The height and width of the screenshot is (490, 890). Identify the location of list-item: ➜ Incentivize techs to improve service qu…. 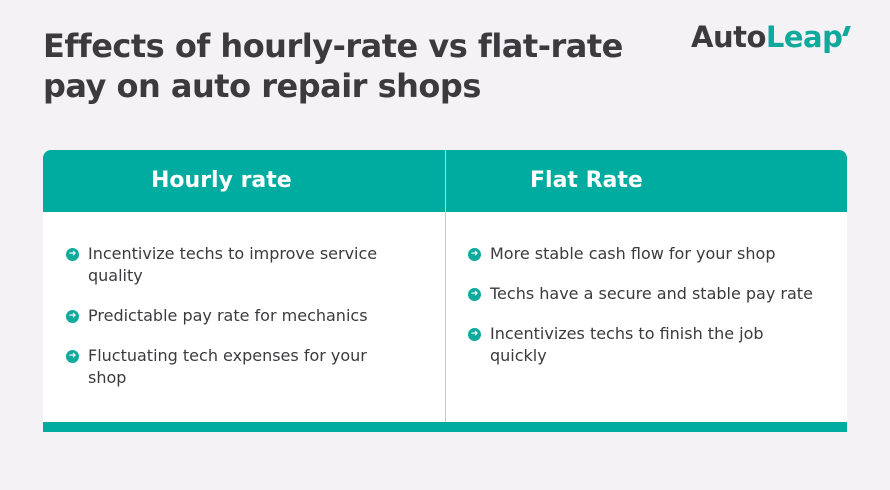
(236, 265).